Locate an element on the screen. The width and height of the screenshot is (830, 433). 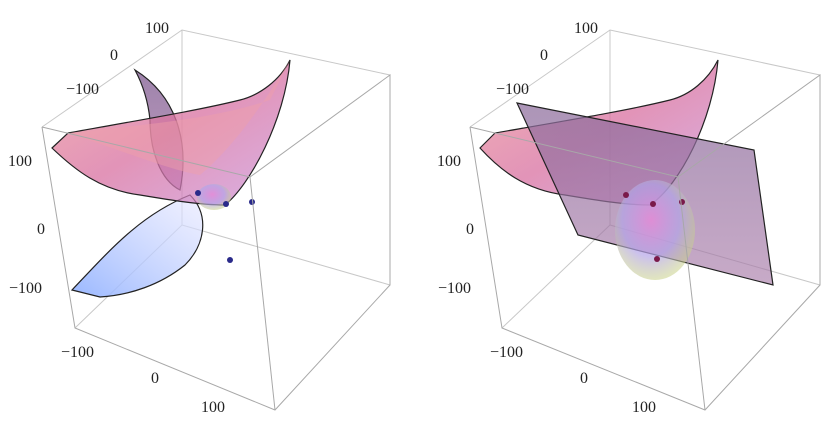
surface-blue is located at coordinates (137, 246).